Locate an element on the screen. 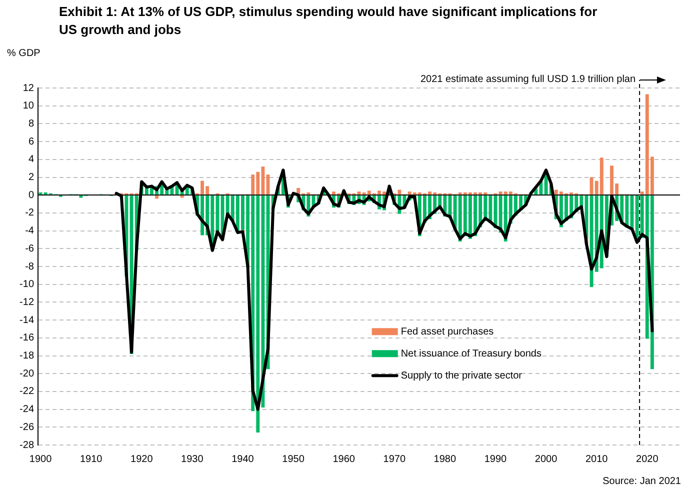  x-tick-label: 1980 is located at coordinates (445, 459).